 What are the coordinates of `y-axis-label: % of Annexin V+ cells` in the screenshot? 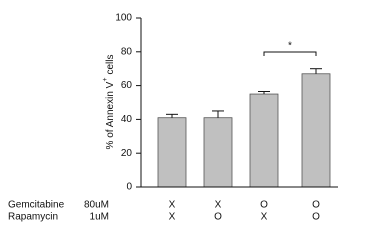 It's located at (109, 102).